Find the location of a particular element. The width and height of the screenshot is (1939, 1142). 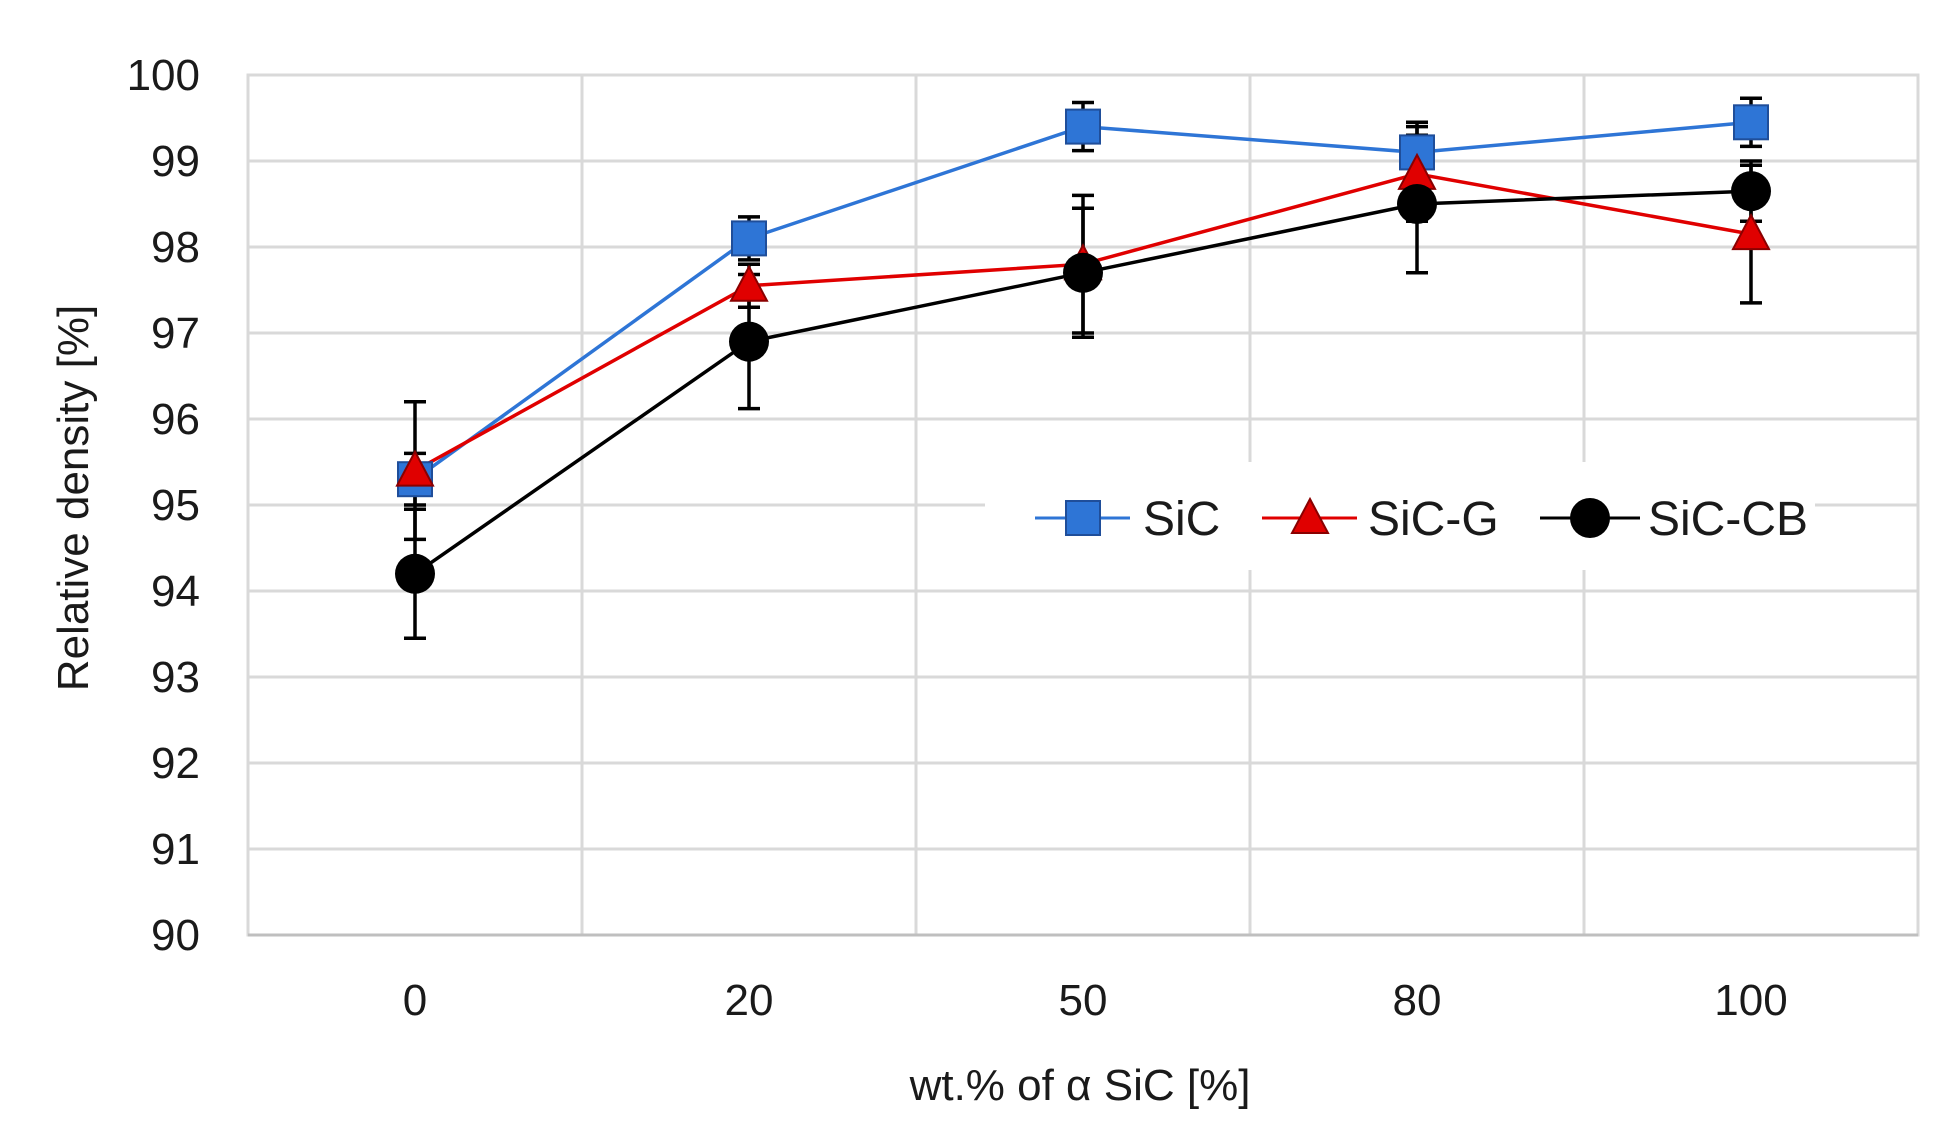

y-tick-label-3: 93 is located at coordinates (175, 677).